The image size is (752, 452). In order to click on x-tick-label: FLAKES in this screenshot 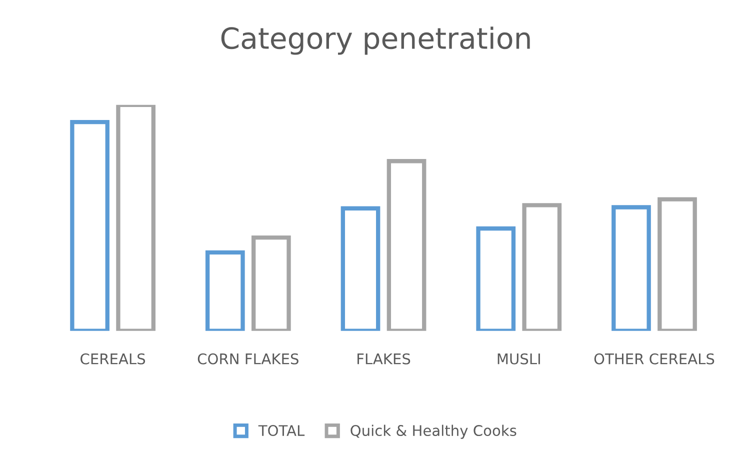, I will do `click(384, 358)`.